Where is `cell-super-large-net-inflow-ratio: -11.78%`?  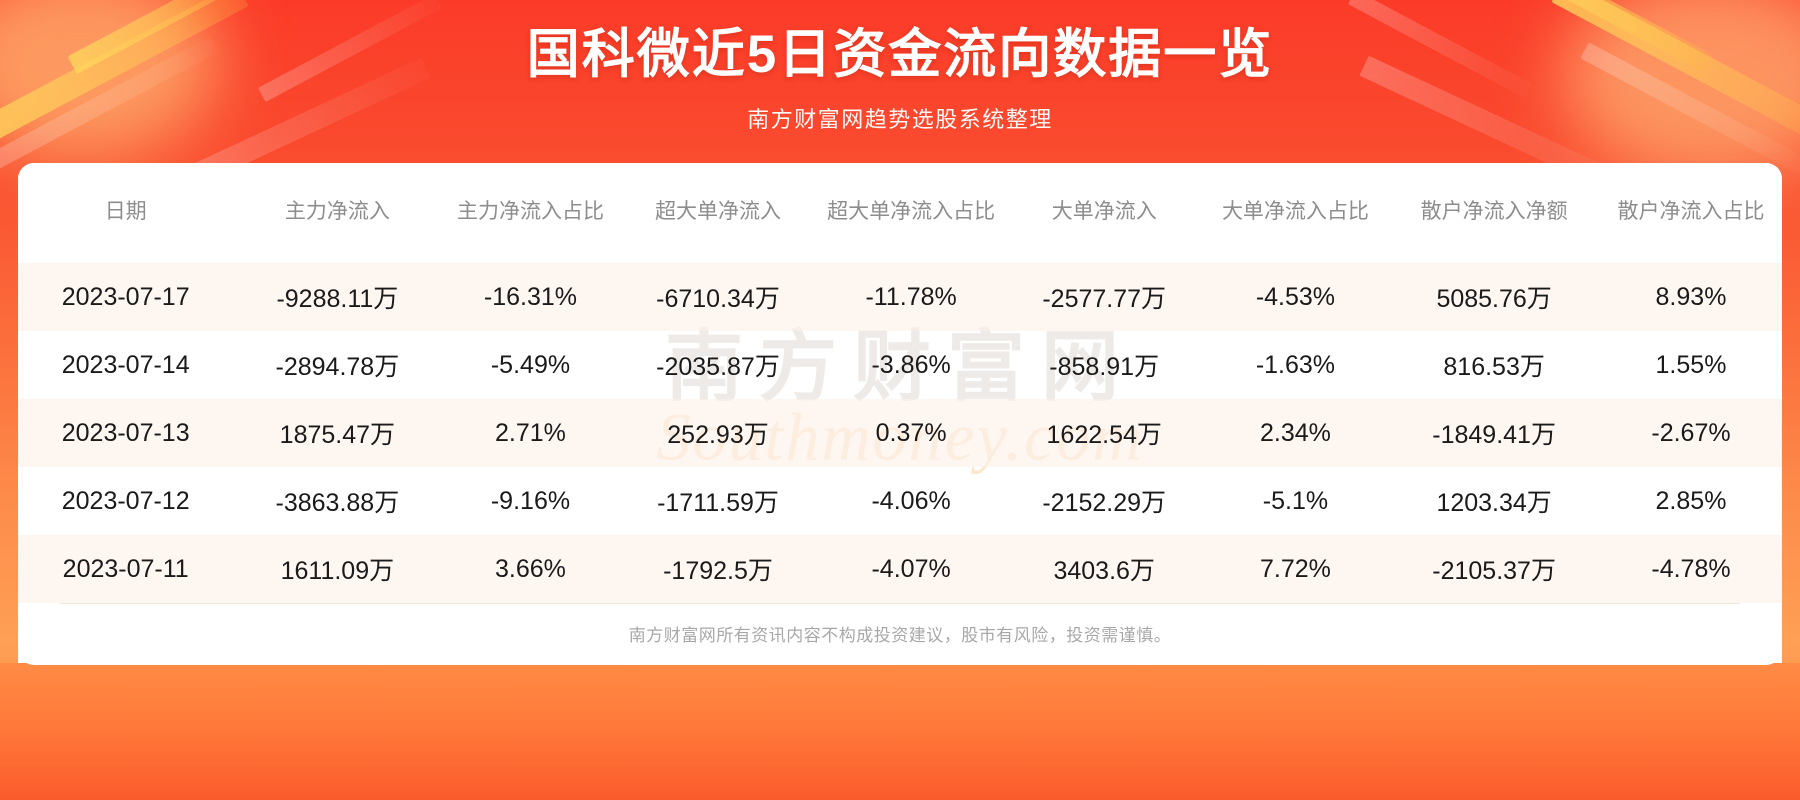
cell-super-large-net-inflow-ratio: -11.78% is located at coordinates (911, 297).